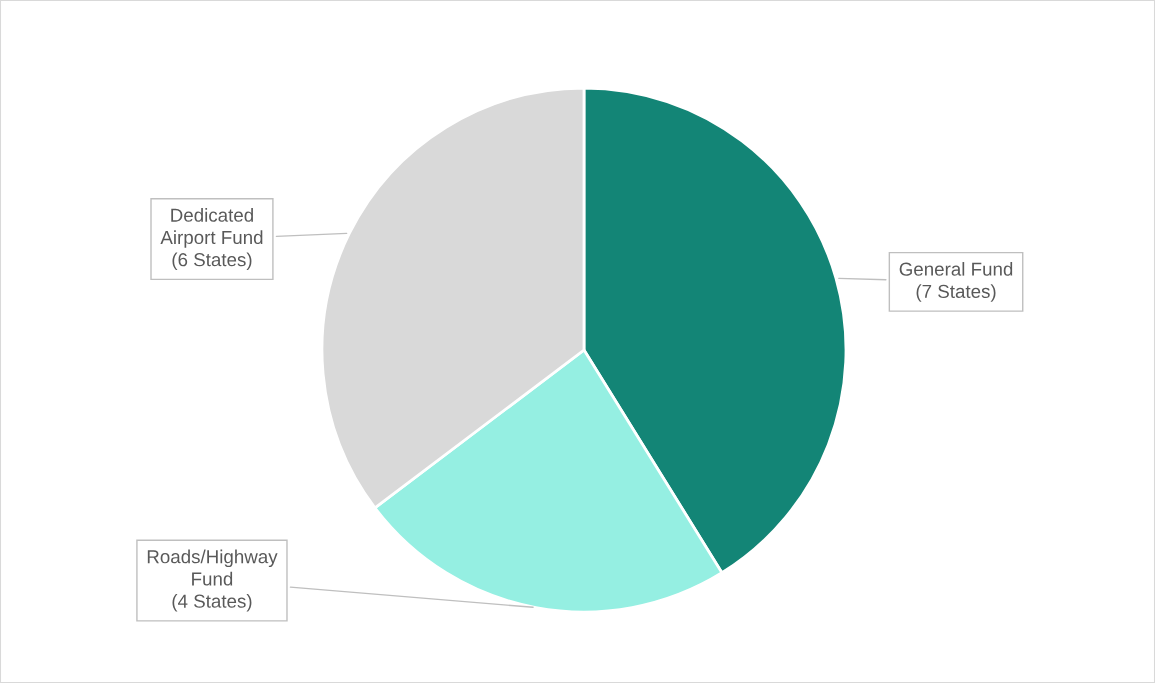  Describe the element at coordinates (211, 239) in the screenshot. I see `slice-label: Dedicated Airport Fund (6 States)` at that location.